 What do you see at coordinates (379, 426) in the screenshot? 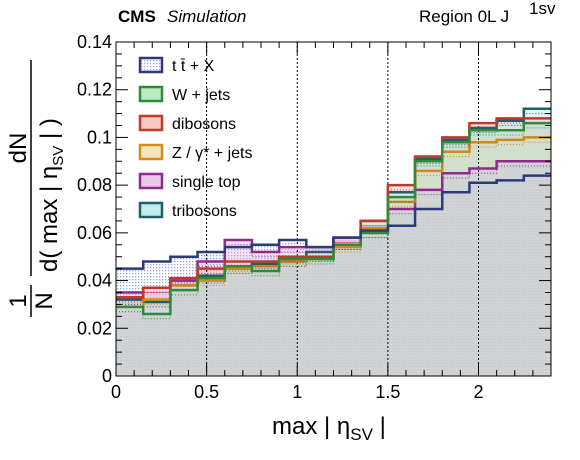
I see `x-axis-title-end: |` at bounding box center [379, 426].